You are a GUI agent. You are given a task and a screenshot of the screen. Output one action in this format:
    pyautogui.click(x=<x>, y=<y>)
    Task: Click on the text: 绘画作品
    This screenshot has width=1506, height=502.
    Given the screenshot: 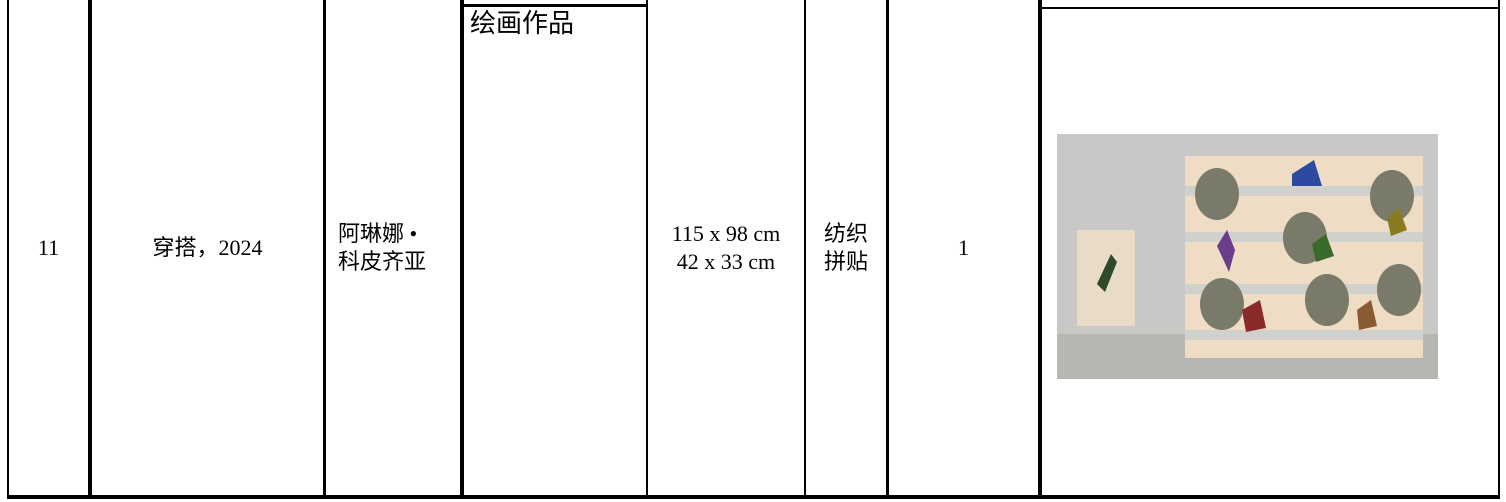 What is the action you would take?
    pyautogui.click(x=522, y=23)
    